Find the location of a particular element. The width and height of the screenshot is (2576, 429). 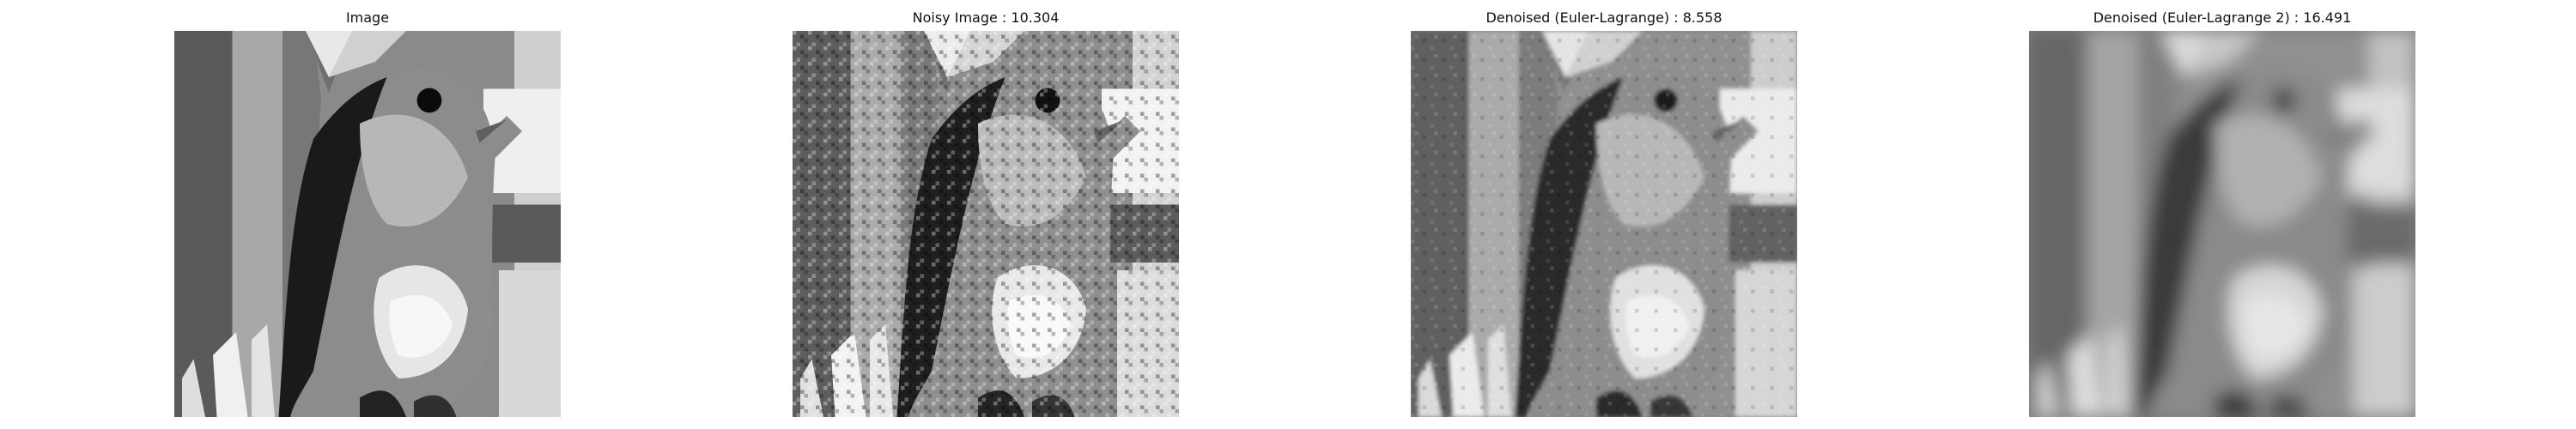

bird-image-blurred is located at coordinates (2222, 224).